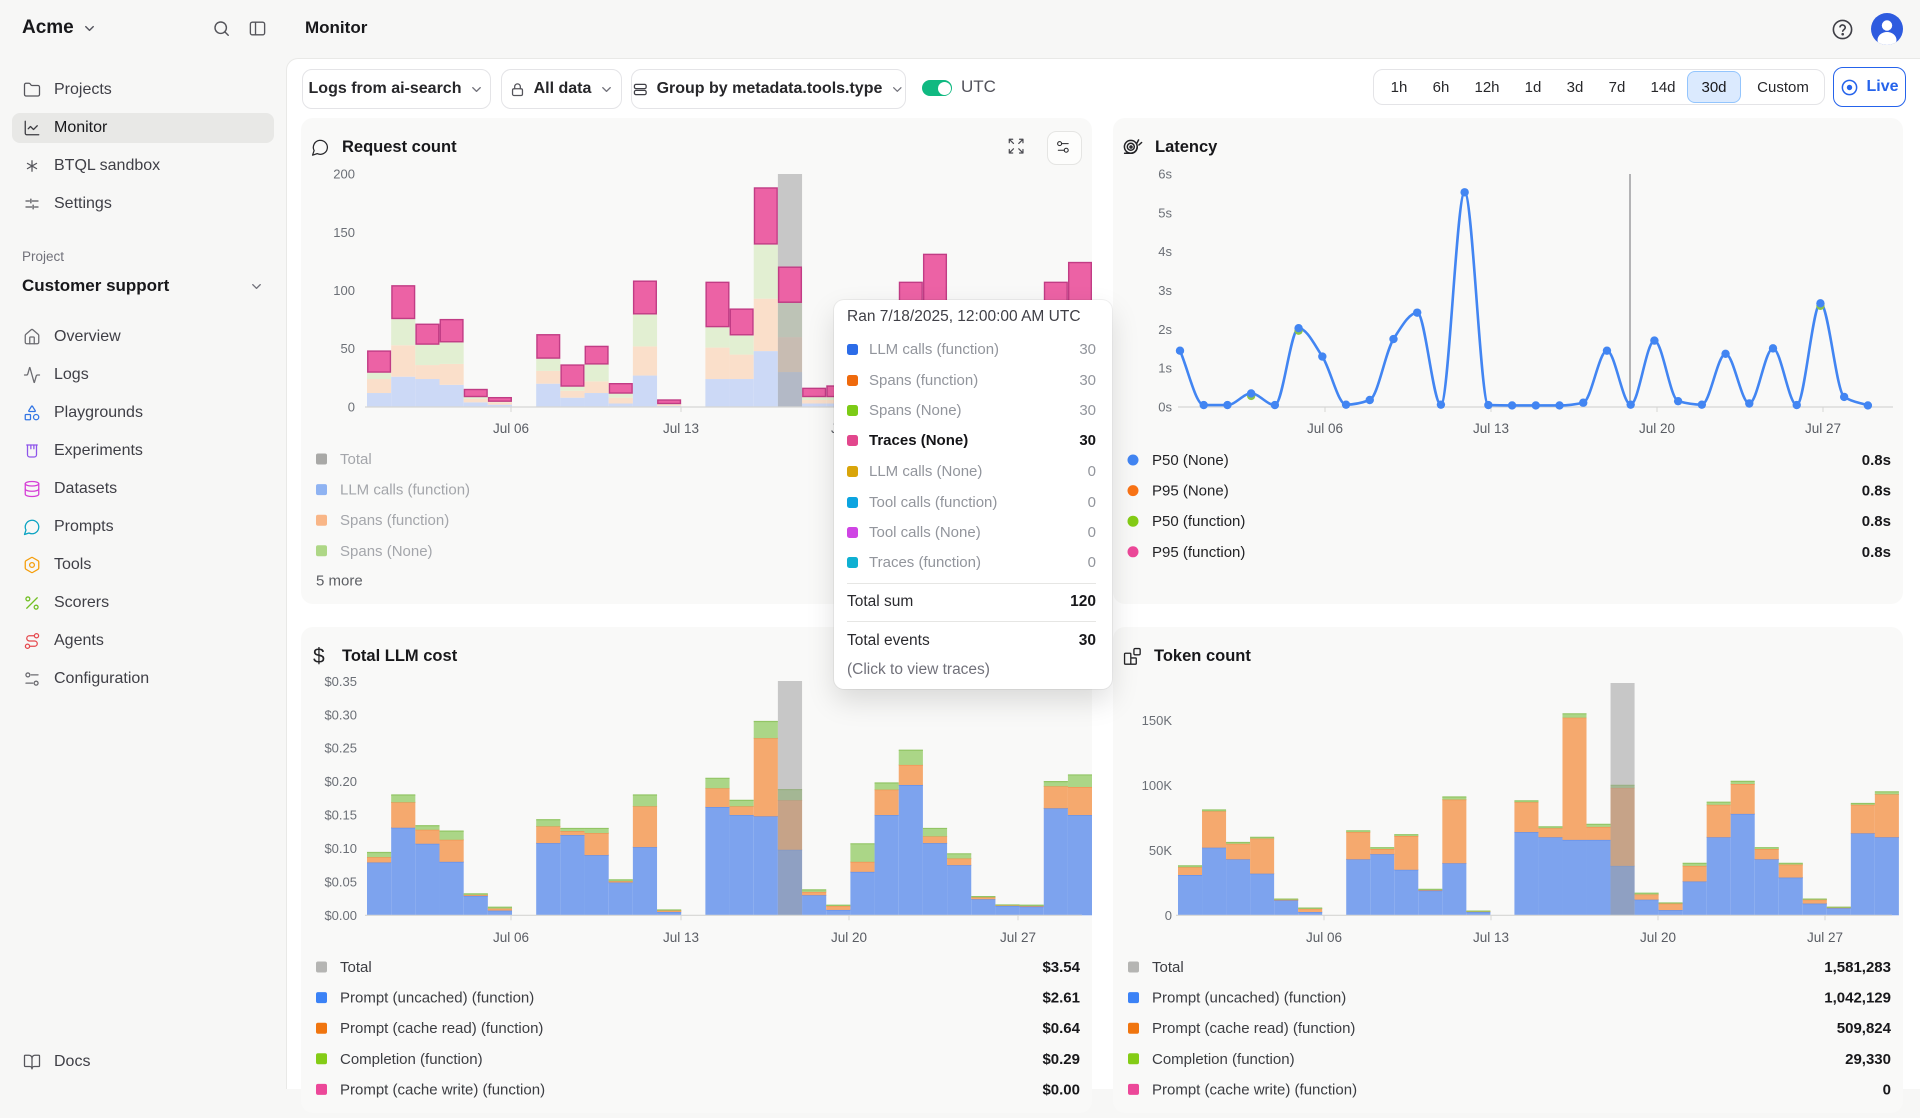 This screenshot has width=1920, height=1118. I want to click on svg-text: $0.05, so click(340, 881).